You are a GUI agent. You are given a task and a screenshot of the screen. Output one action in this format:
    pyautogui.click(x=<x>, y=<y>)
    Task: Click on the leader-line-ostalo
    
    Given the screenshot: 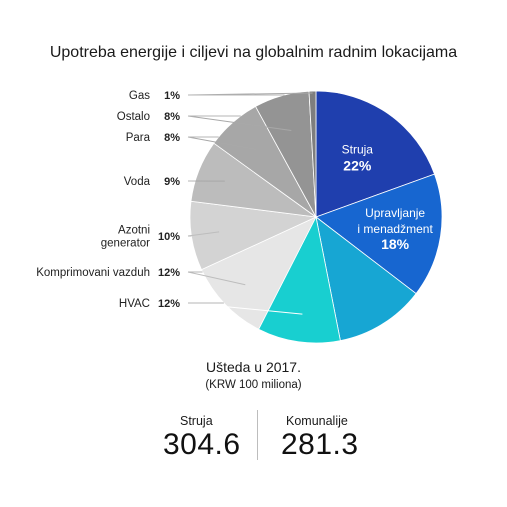 What is the action you would take?
    pyautogui.click(x=239, y=123)
    